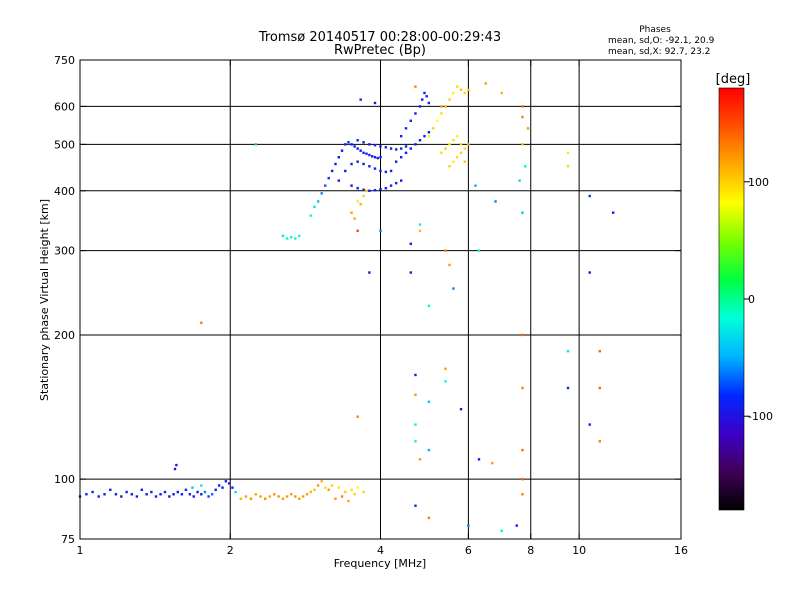  I want to click on y-tick-label: 300, so click(64, 251).